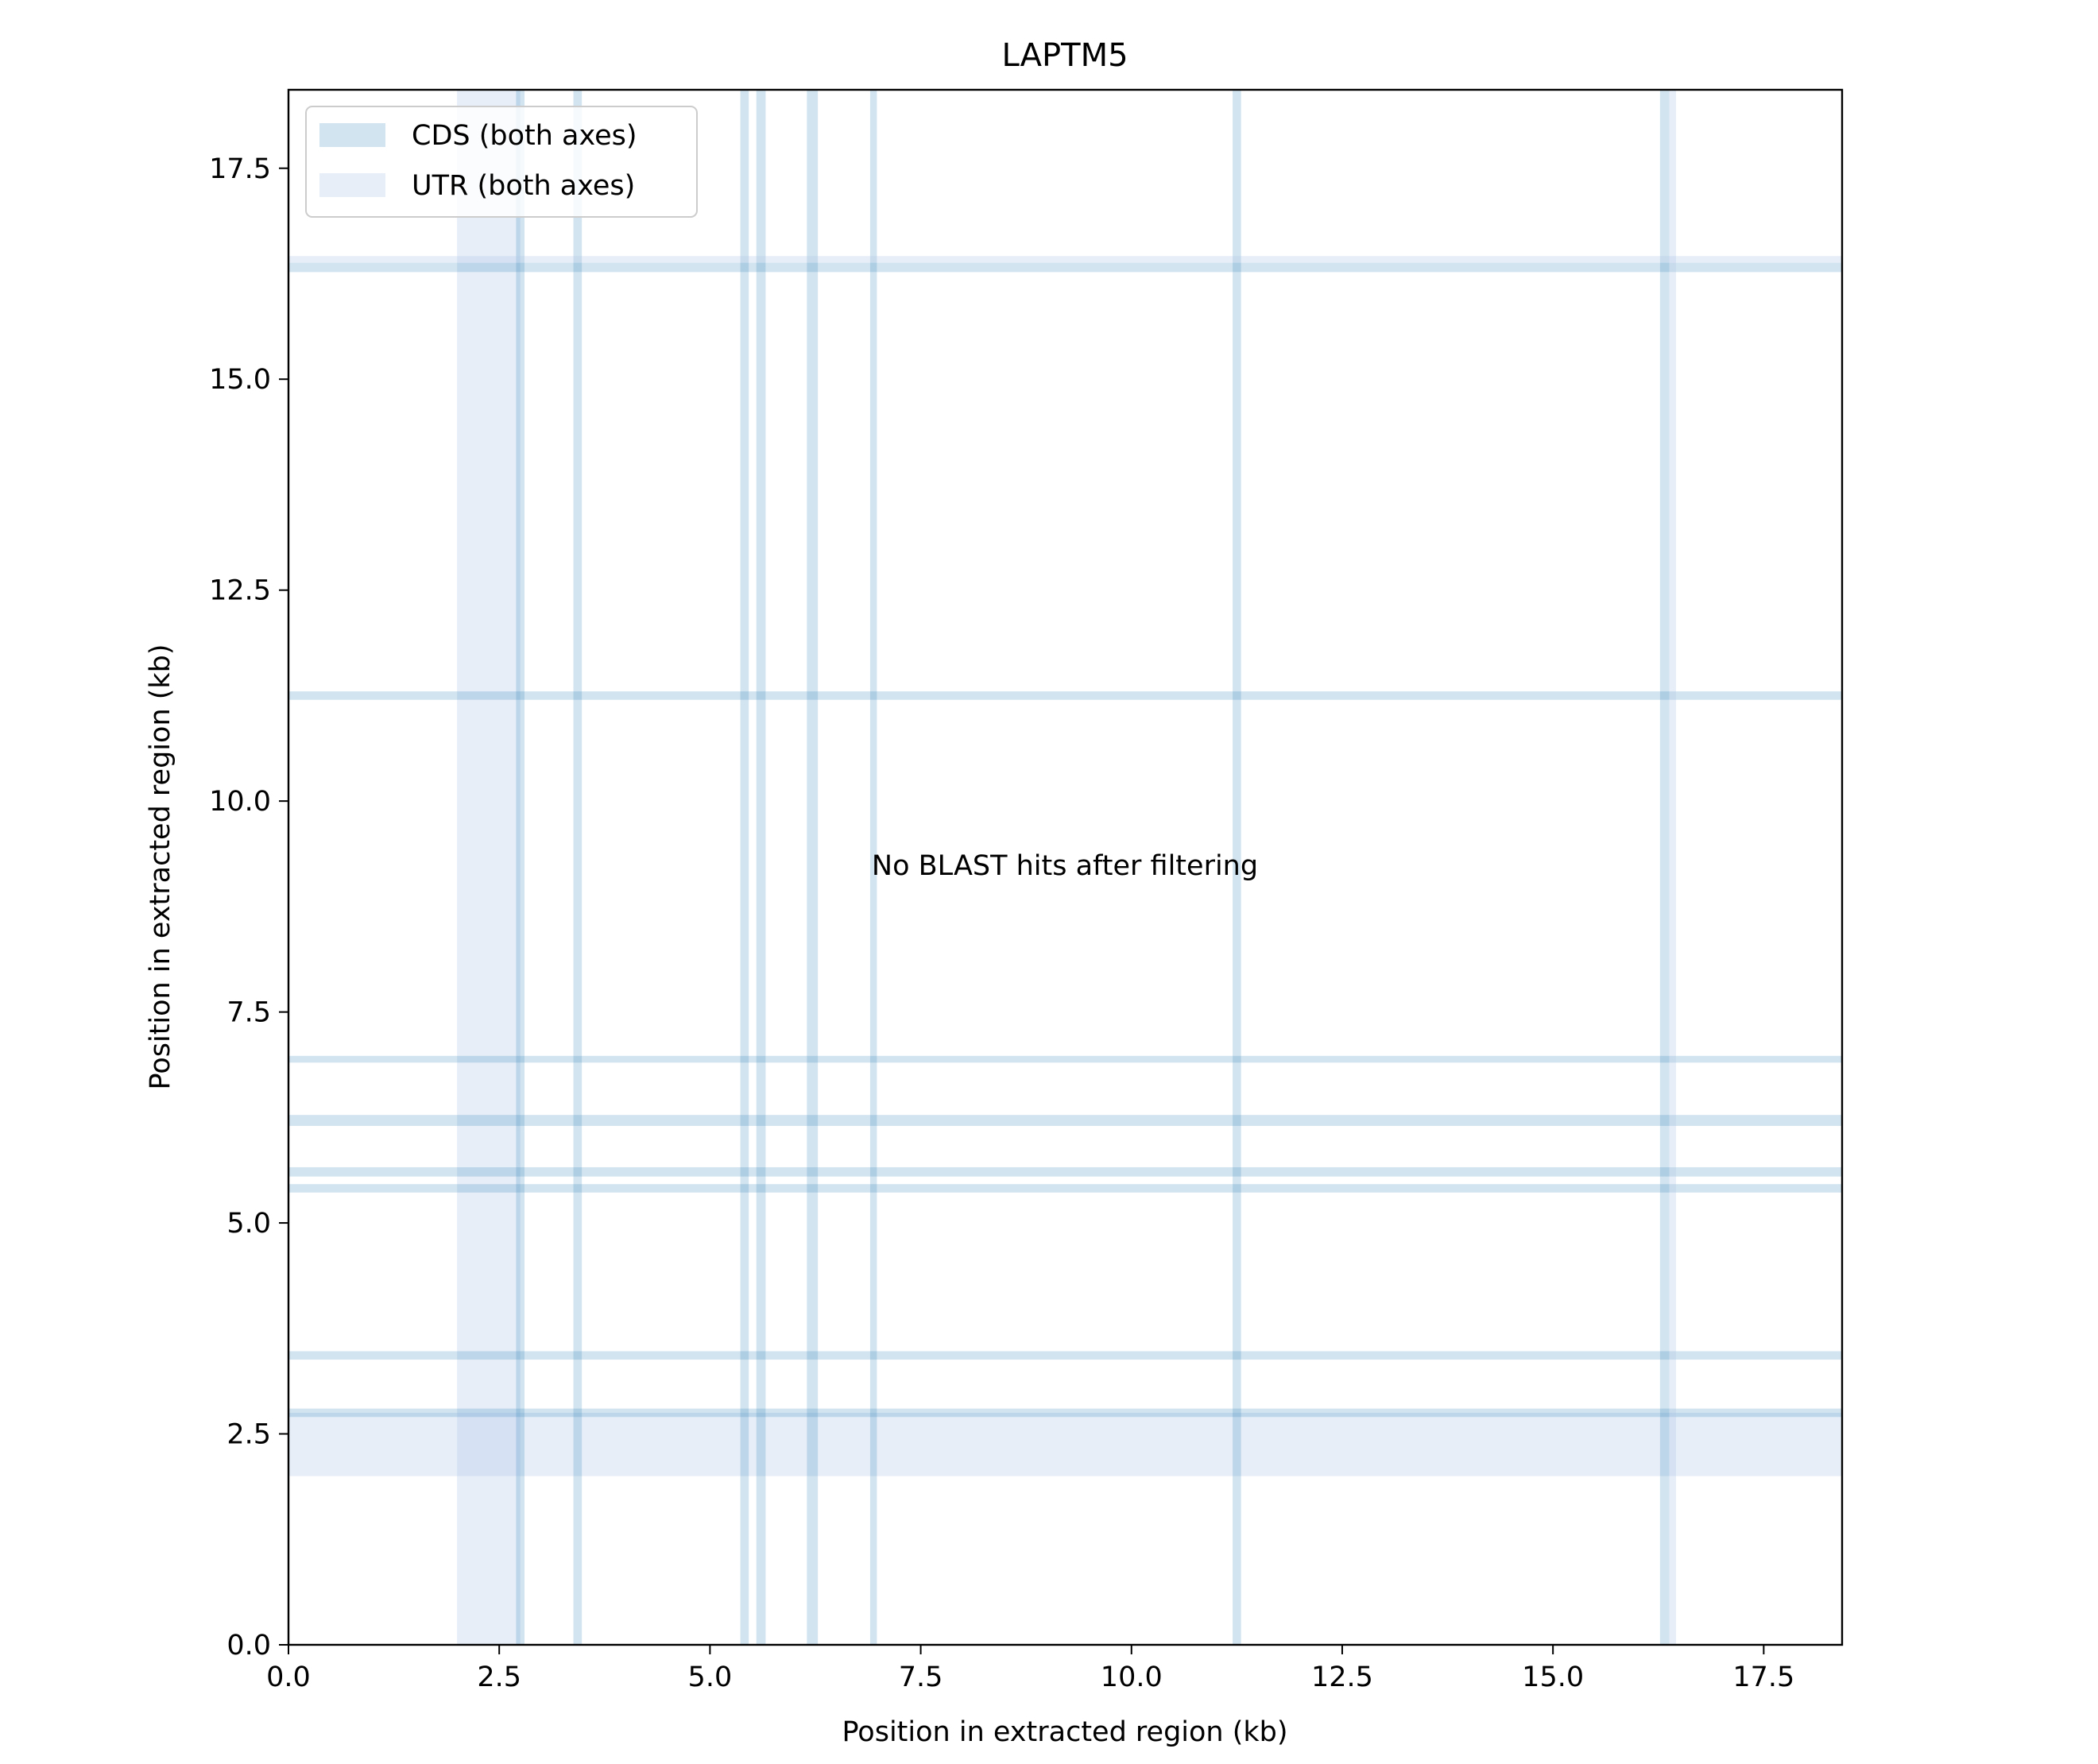 The image size is (2098, 1764). I want to click on legend-swatch-cds, so click(352, 135).